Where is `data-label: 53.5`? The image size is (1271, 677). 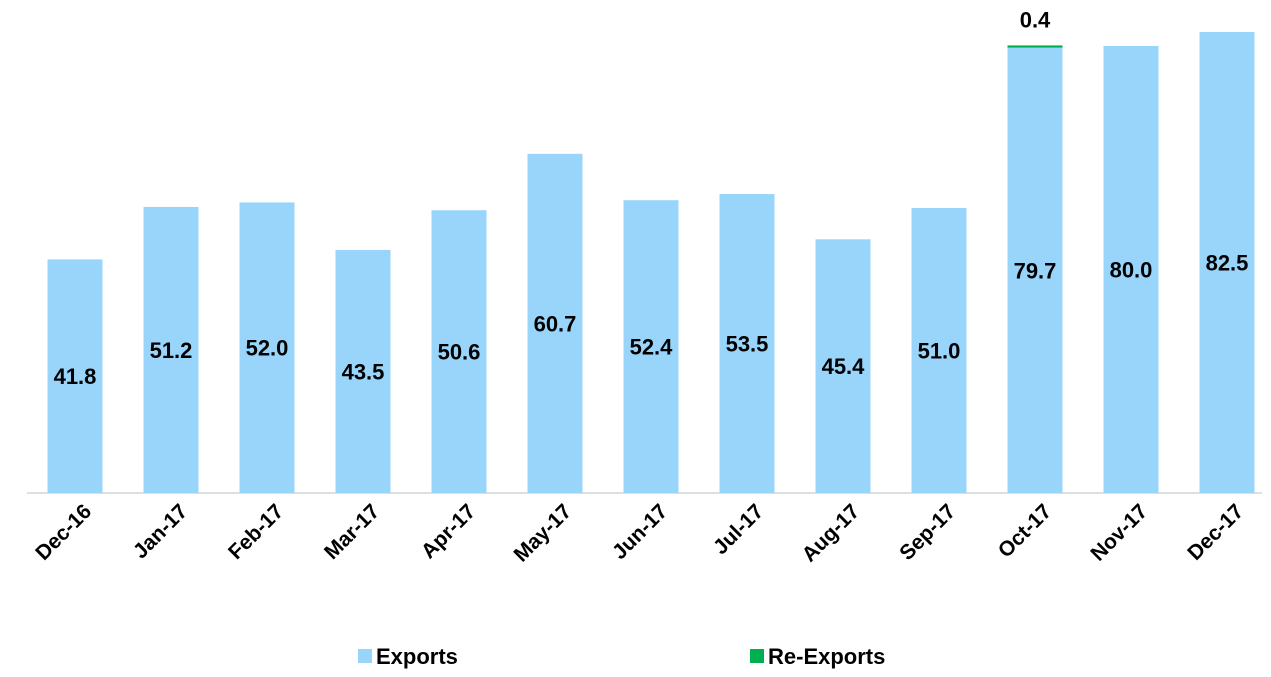 data-label: 53.5 is located at coordinates (747, 344).